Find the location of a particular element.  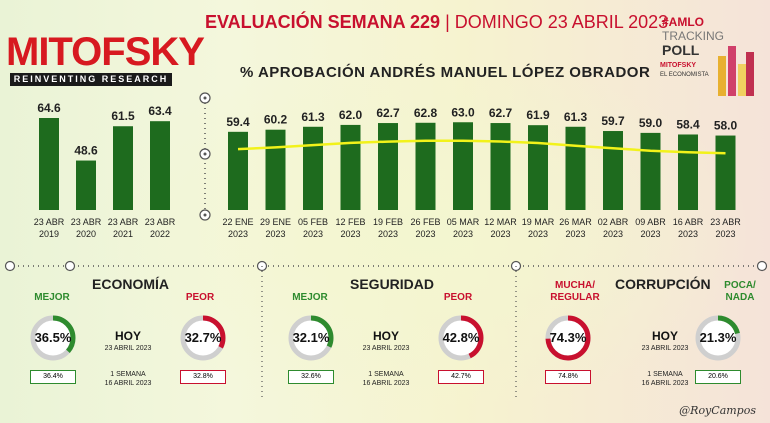

weekly-tick-year-0: 2023 is located at coordinates (238, 234).